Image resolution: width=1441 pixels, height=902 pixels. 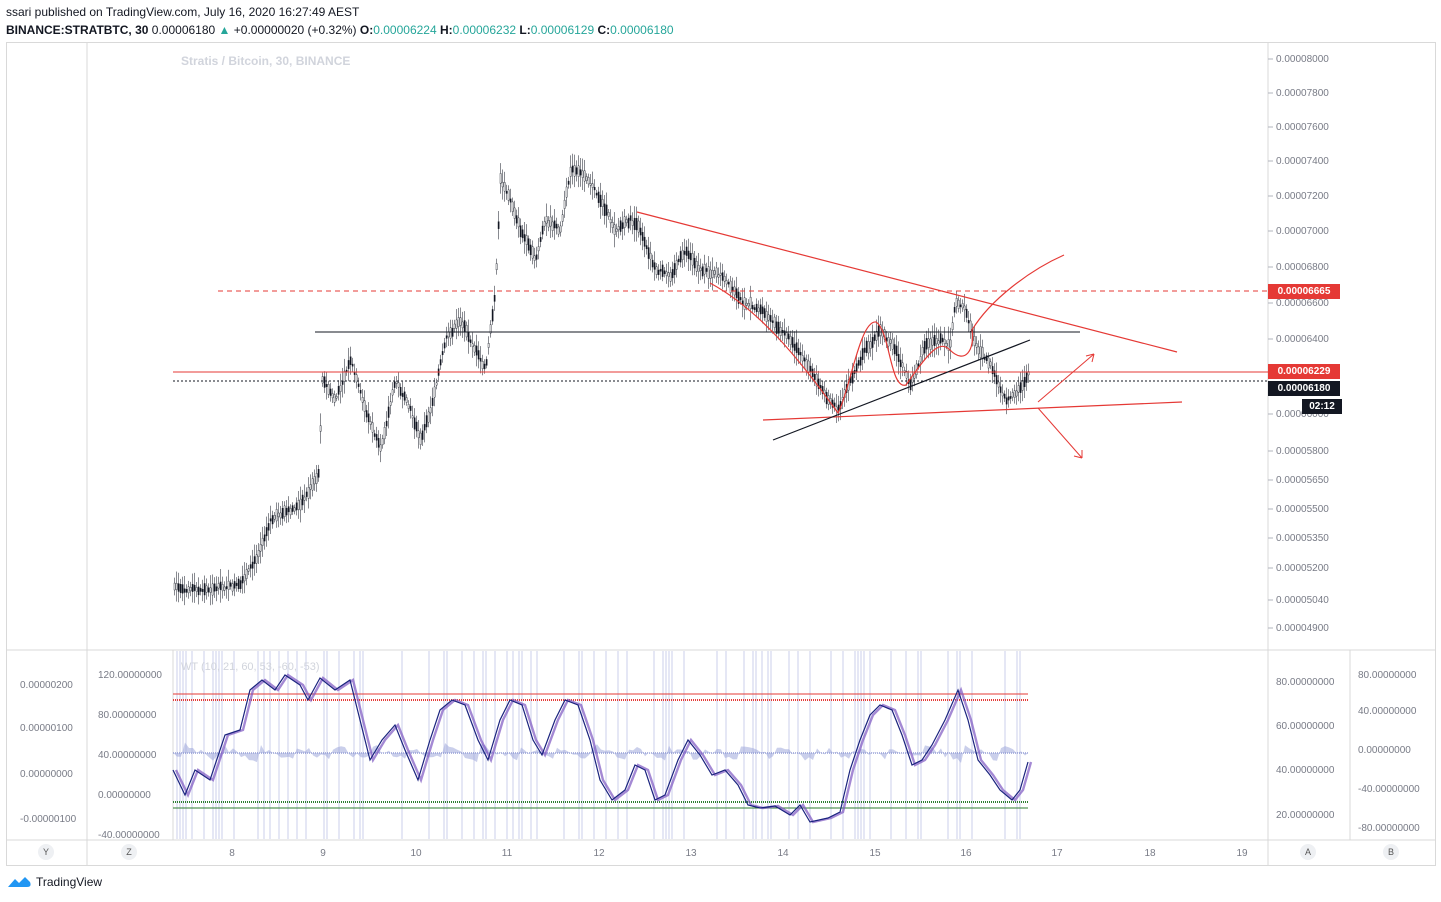 What do you see at coordinates (46, 852) in the screenshot?
I see `y-axis-button: Y` at bounding box center [46, 852].